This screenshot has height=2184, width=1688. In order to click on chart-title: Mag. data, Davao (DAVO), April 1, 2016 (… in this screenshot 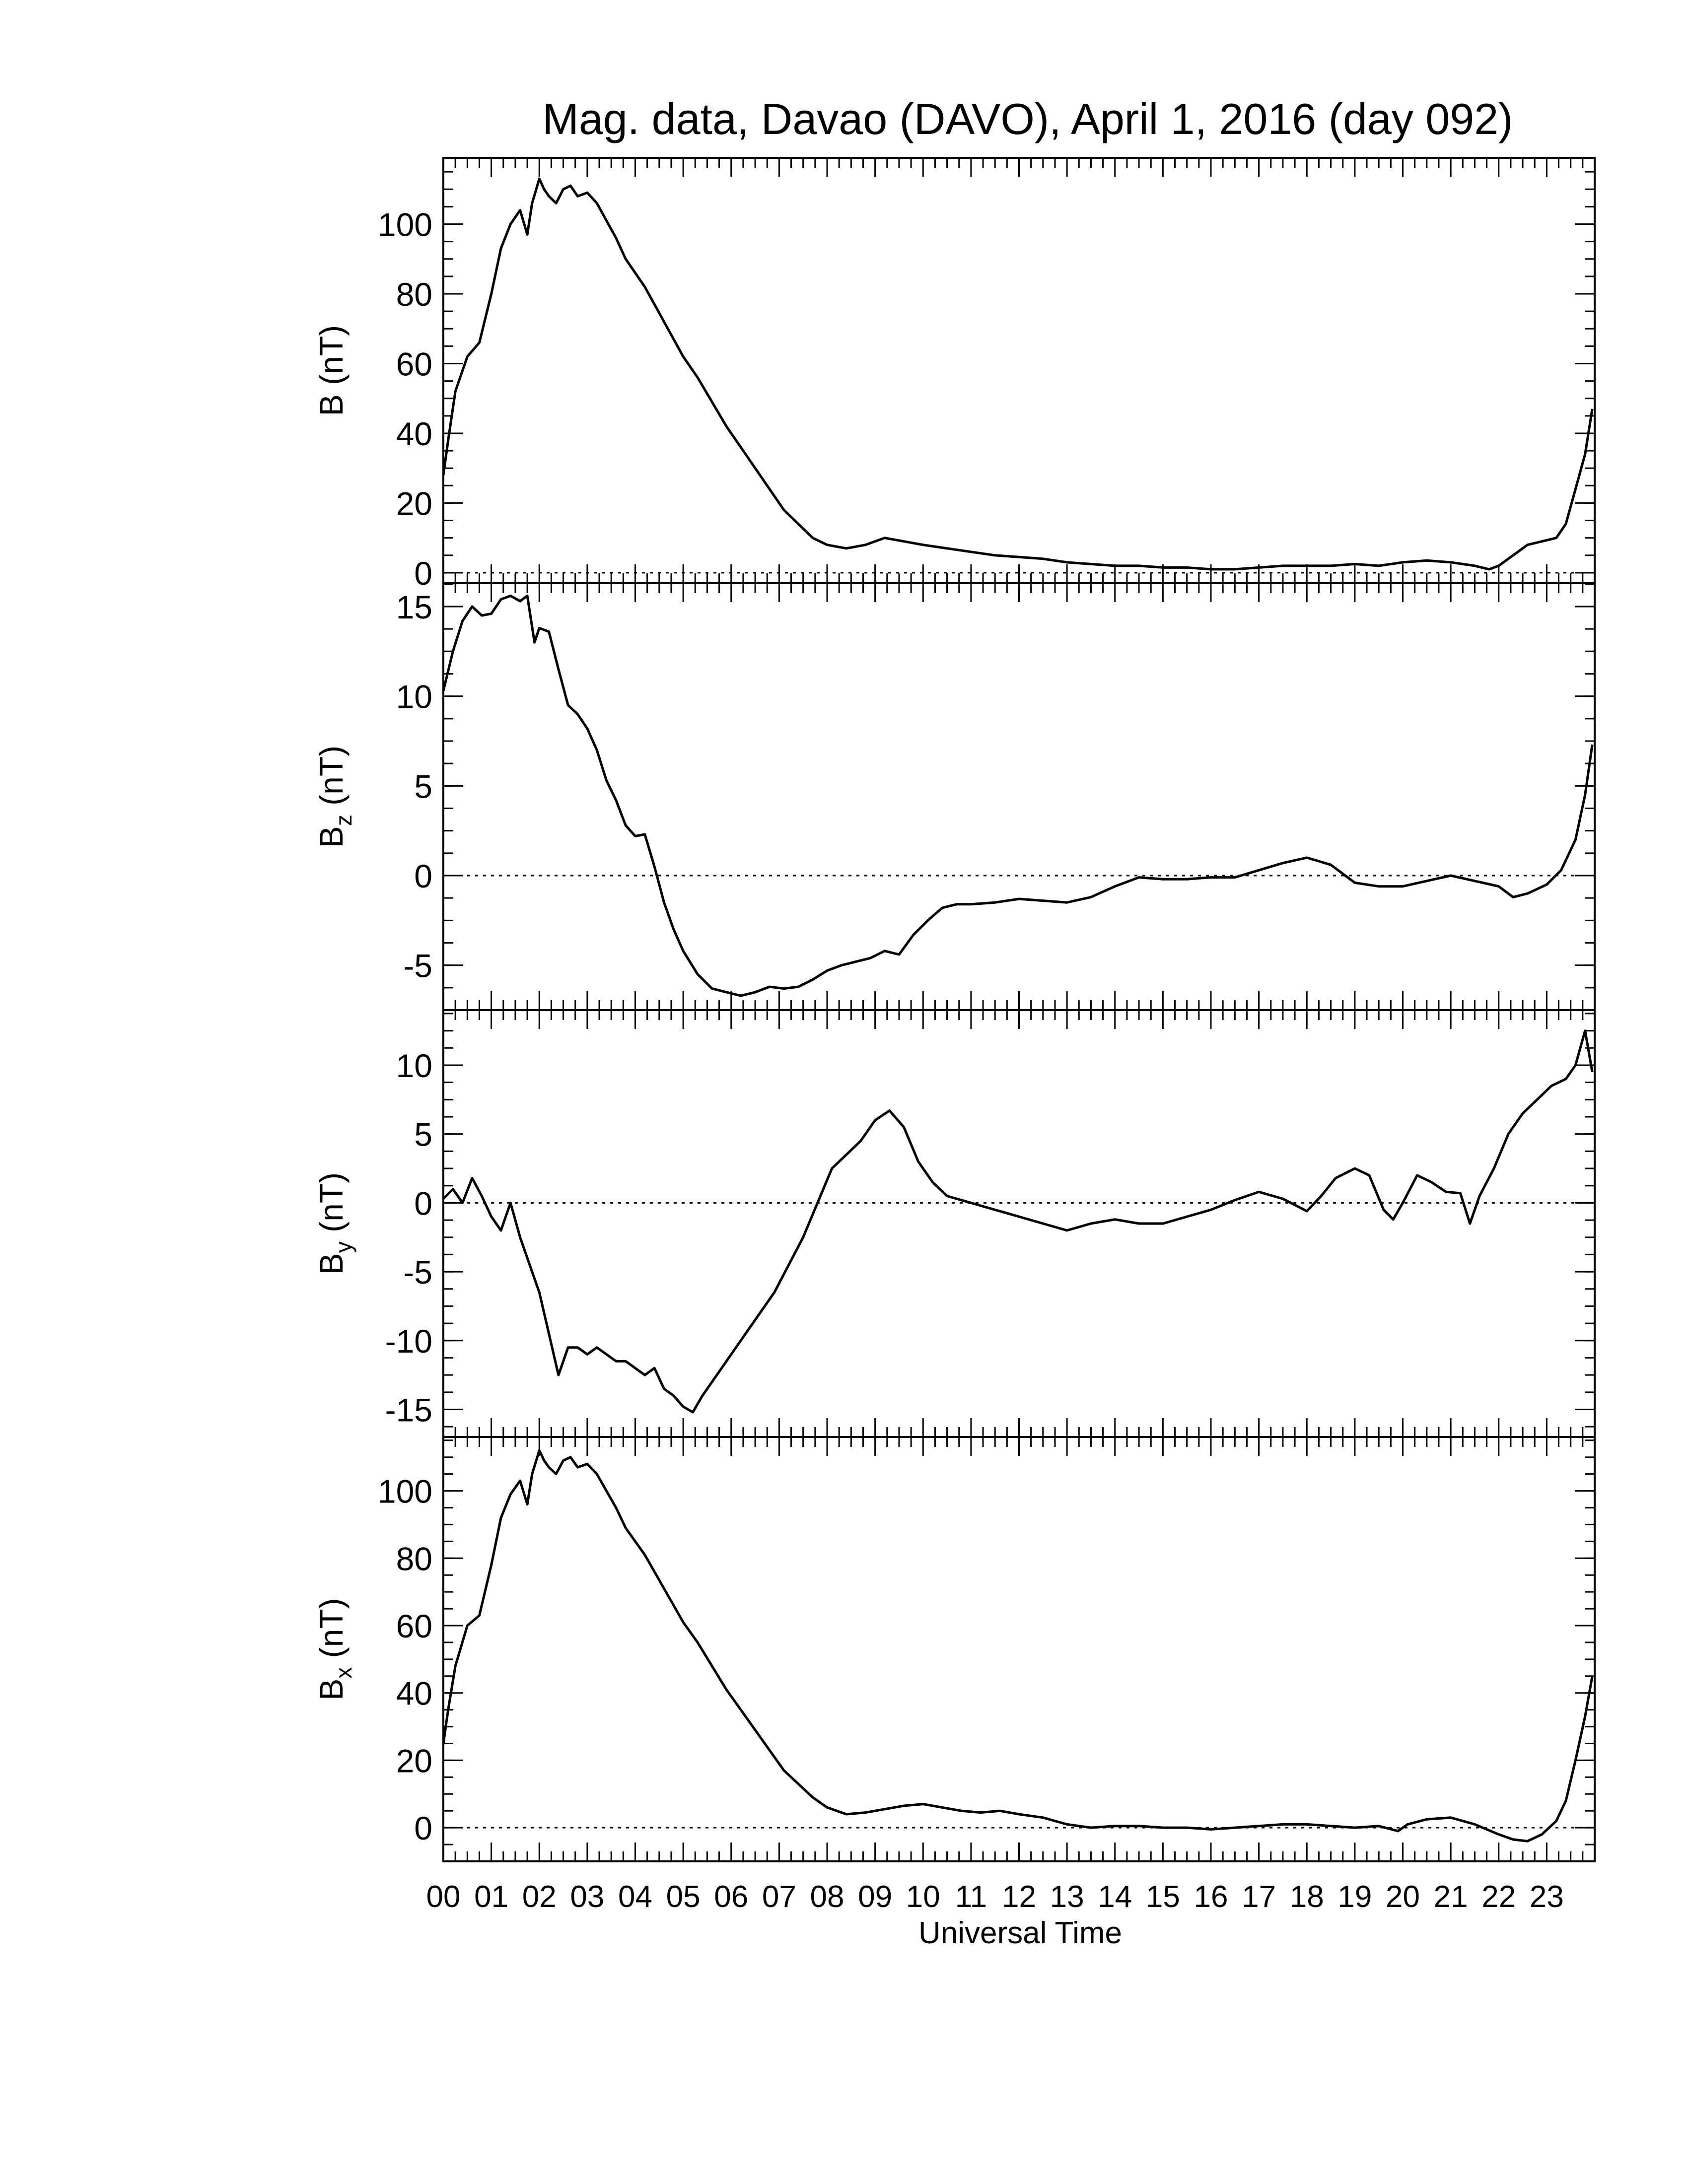, I will do `click(1028, 118)`.